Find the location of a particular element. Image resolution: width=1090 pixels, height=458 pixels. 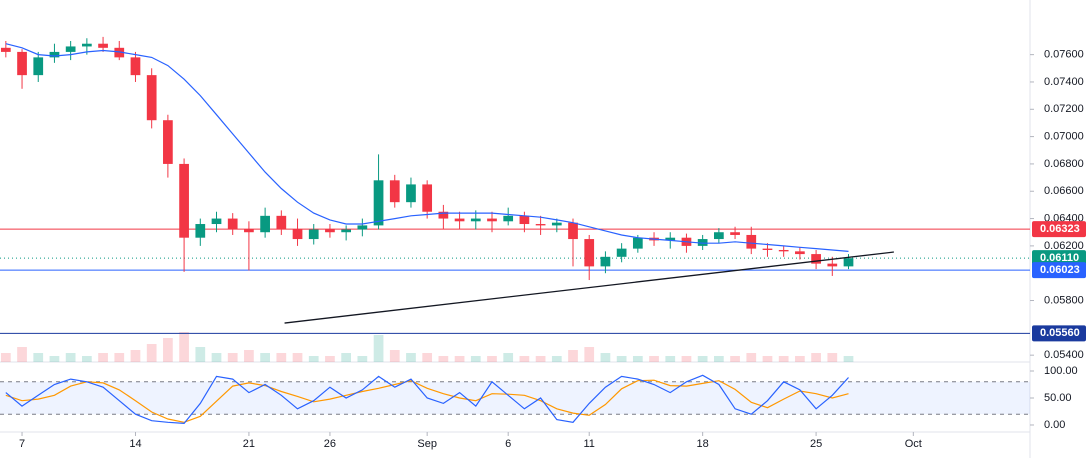

y-tick-label: 0.06800 is located at coordinates (1064, 164).